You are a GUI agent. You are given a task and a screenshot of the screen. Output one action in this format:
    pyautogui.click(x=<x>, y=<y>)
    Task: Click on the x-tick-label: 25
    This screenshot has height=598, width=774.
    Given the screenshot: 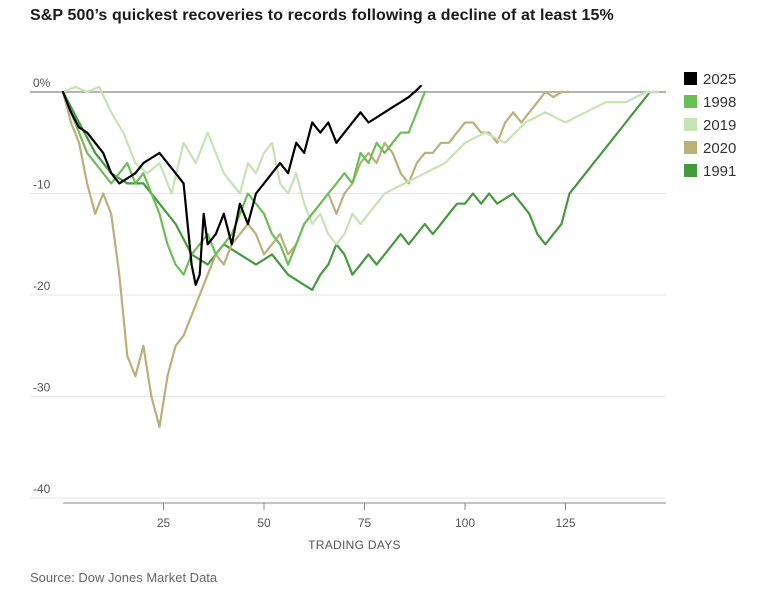 What is the action you would take?
    pyautogui.click(x=164, y=523)
    